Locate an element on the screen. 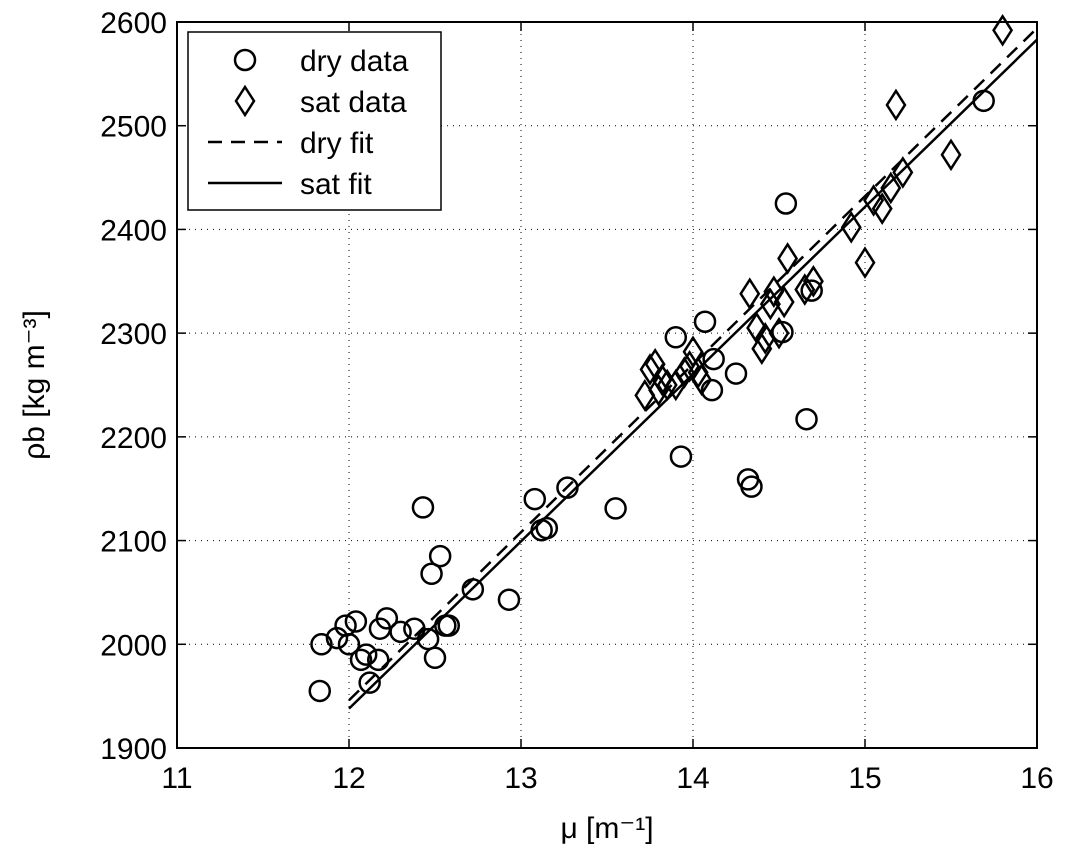  legend-entry: dry data is located at coordinates (321, 61).